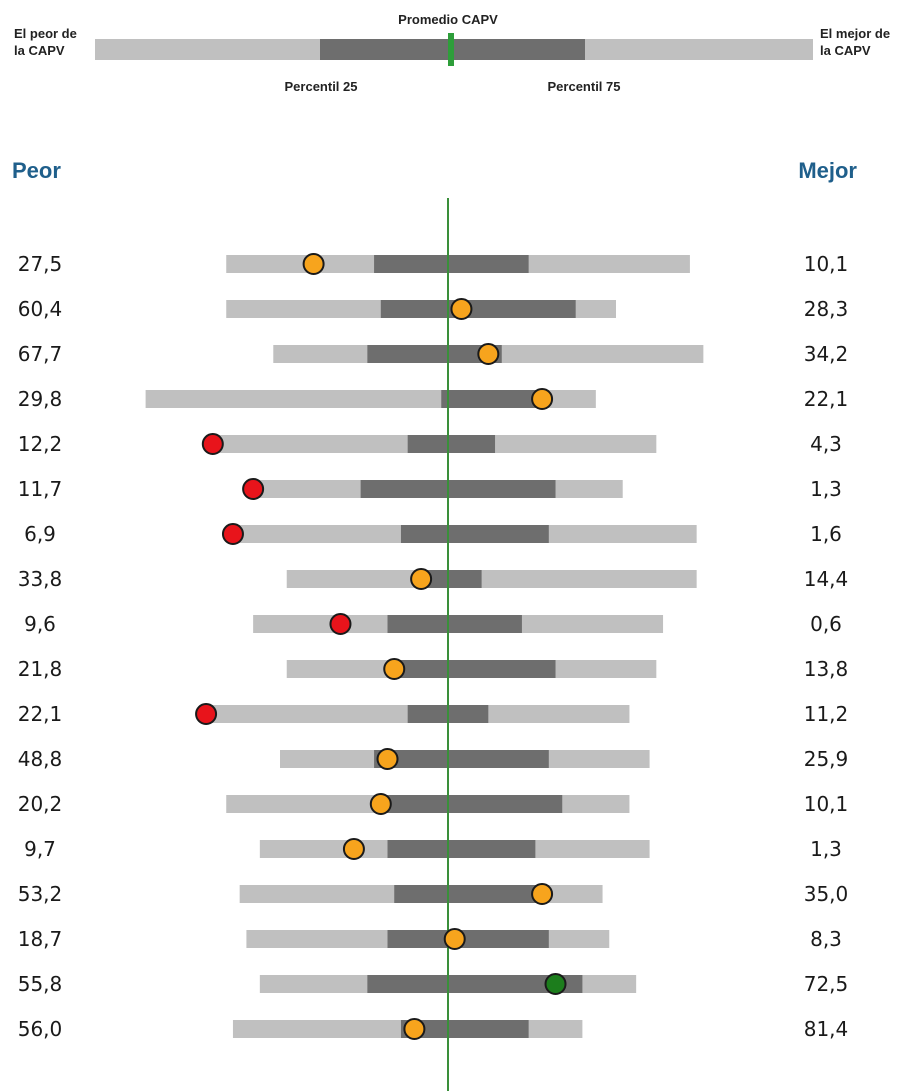  I want to click on chart-row: 67,7 34,2, so click(433, 354).